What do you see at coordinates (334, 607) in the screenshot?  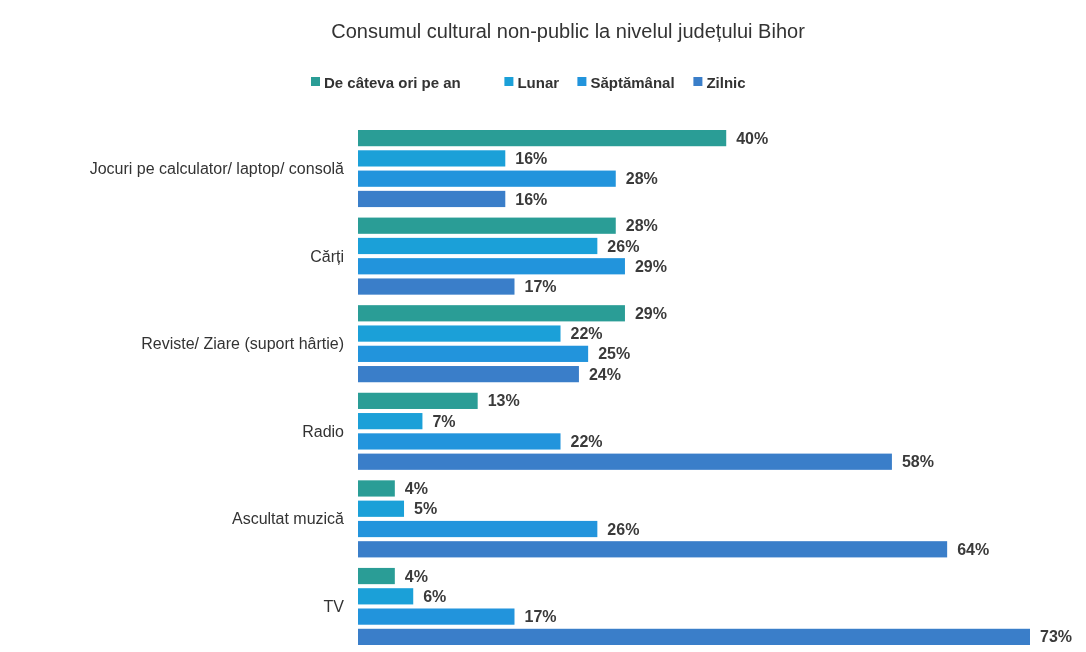 I see `y-tick-label: TV` at bounding box center [334, 607].